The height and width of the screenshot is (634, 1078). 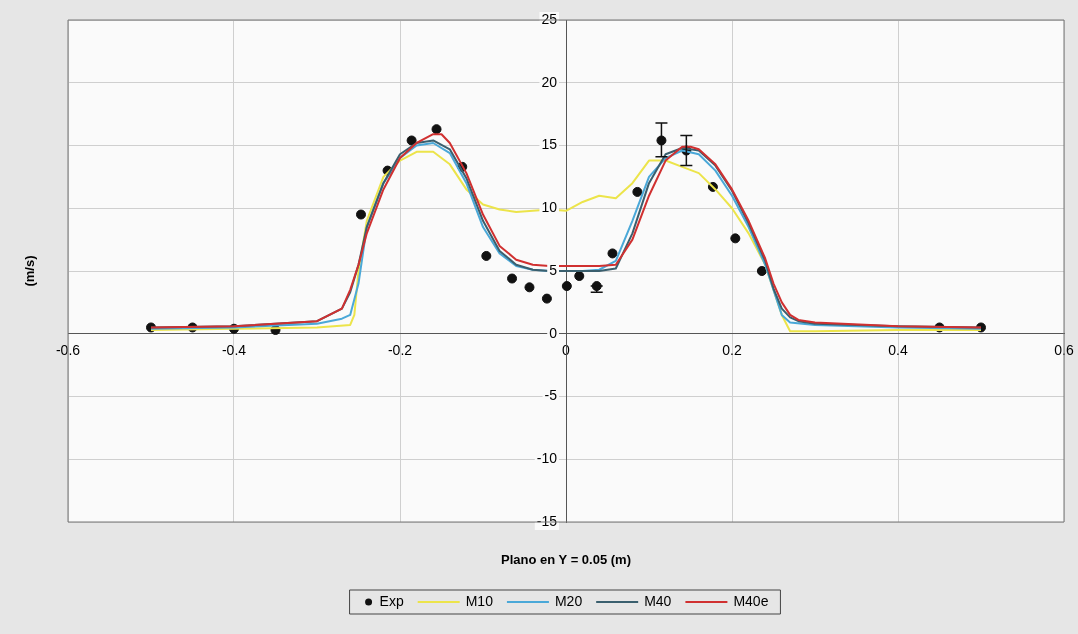 What do you see at coordinates (732, 350) in the screenshot?
I see `x-tick-label: 0.2` at bounding box center [732, 350].